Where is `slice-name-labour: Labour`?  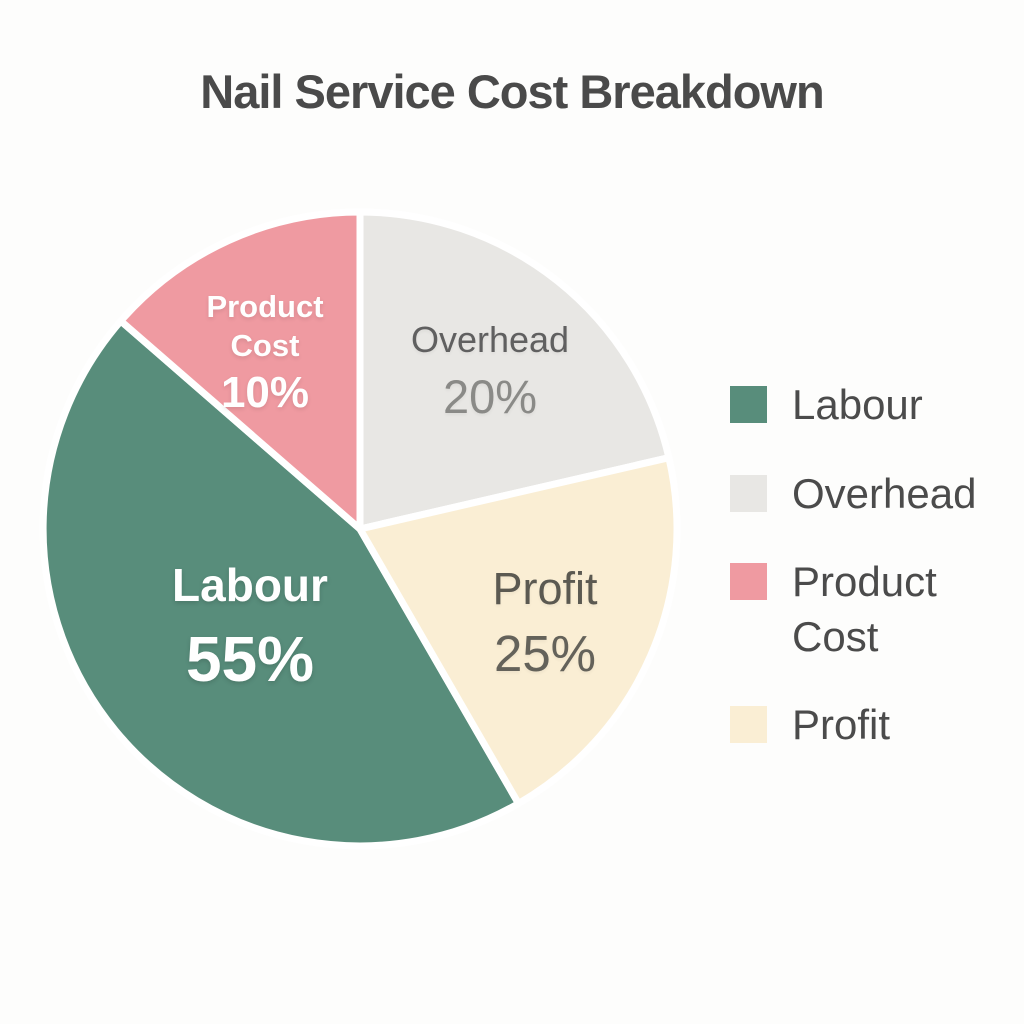
slice-name-labour: Labour is located at coordinates (250, 585).